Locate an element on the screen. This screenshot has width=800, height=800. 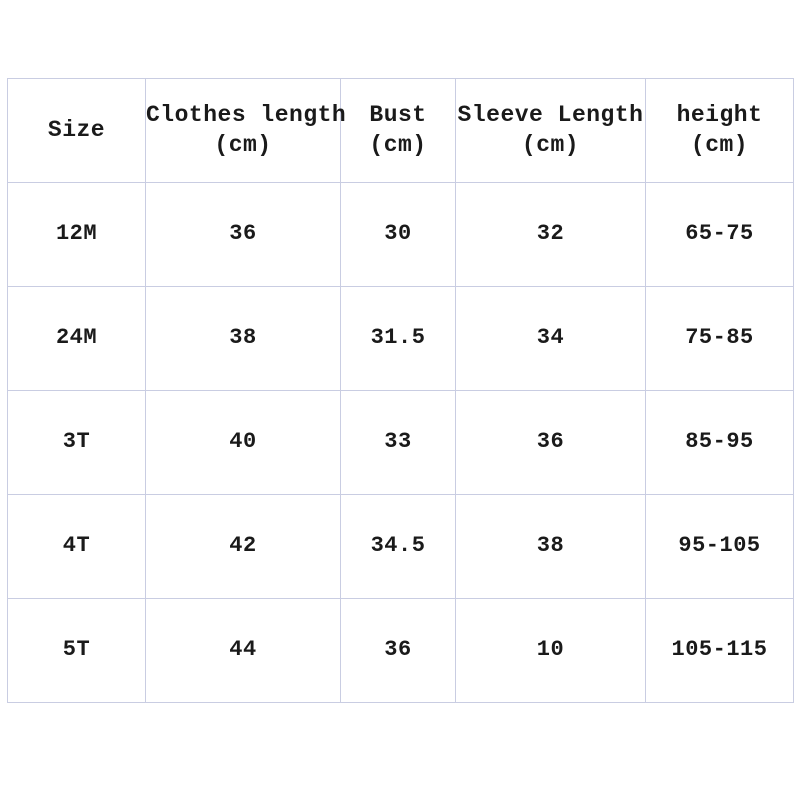
cell-bust: 34.5 is located at coordinates (398, 546).